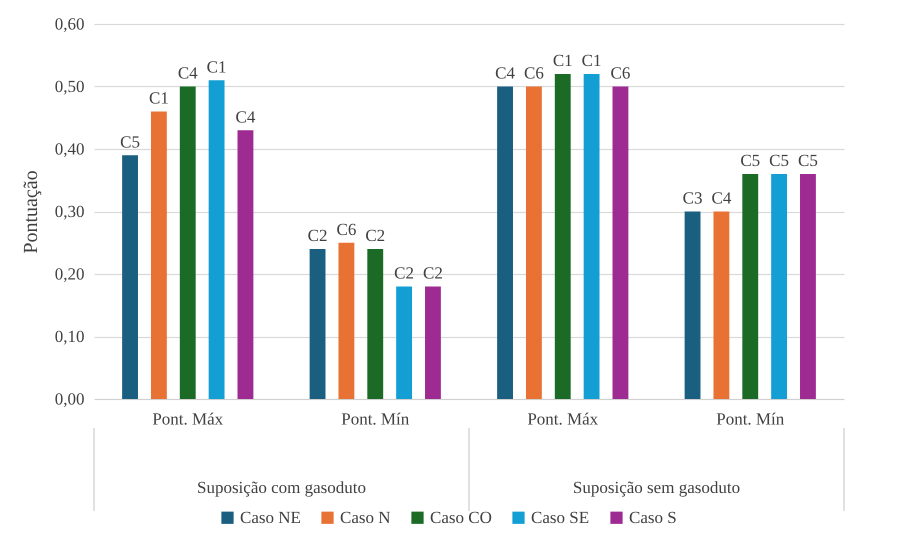 This screenshot has width=904, height=559. Describe the element at coordinates (69, 149) in the screenshot. I see `y-tick-label: 0,40` at that location.